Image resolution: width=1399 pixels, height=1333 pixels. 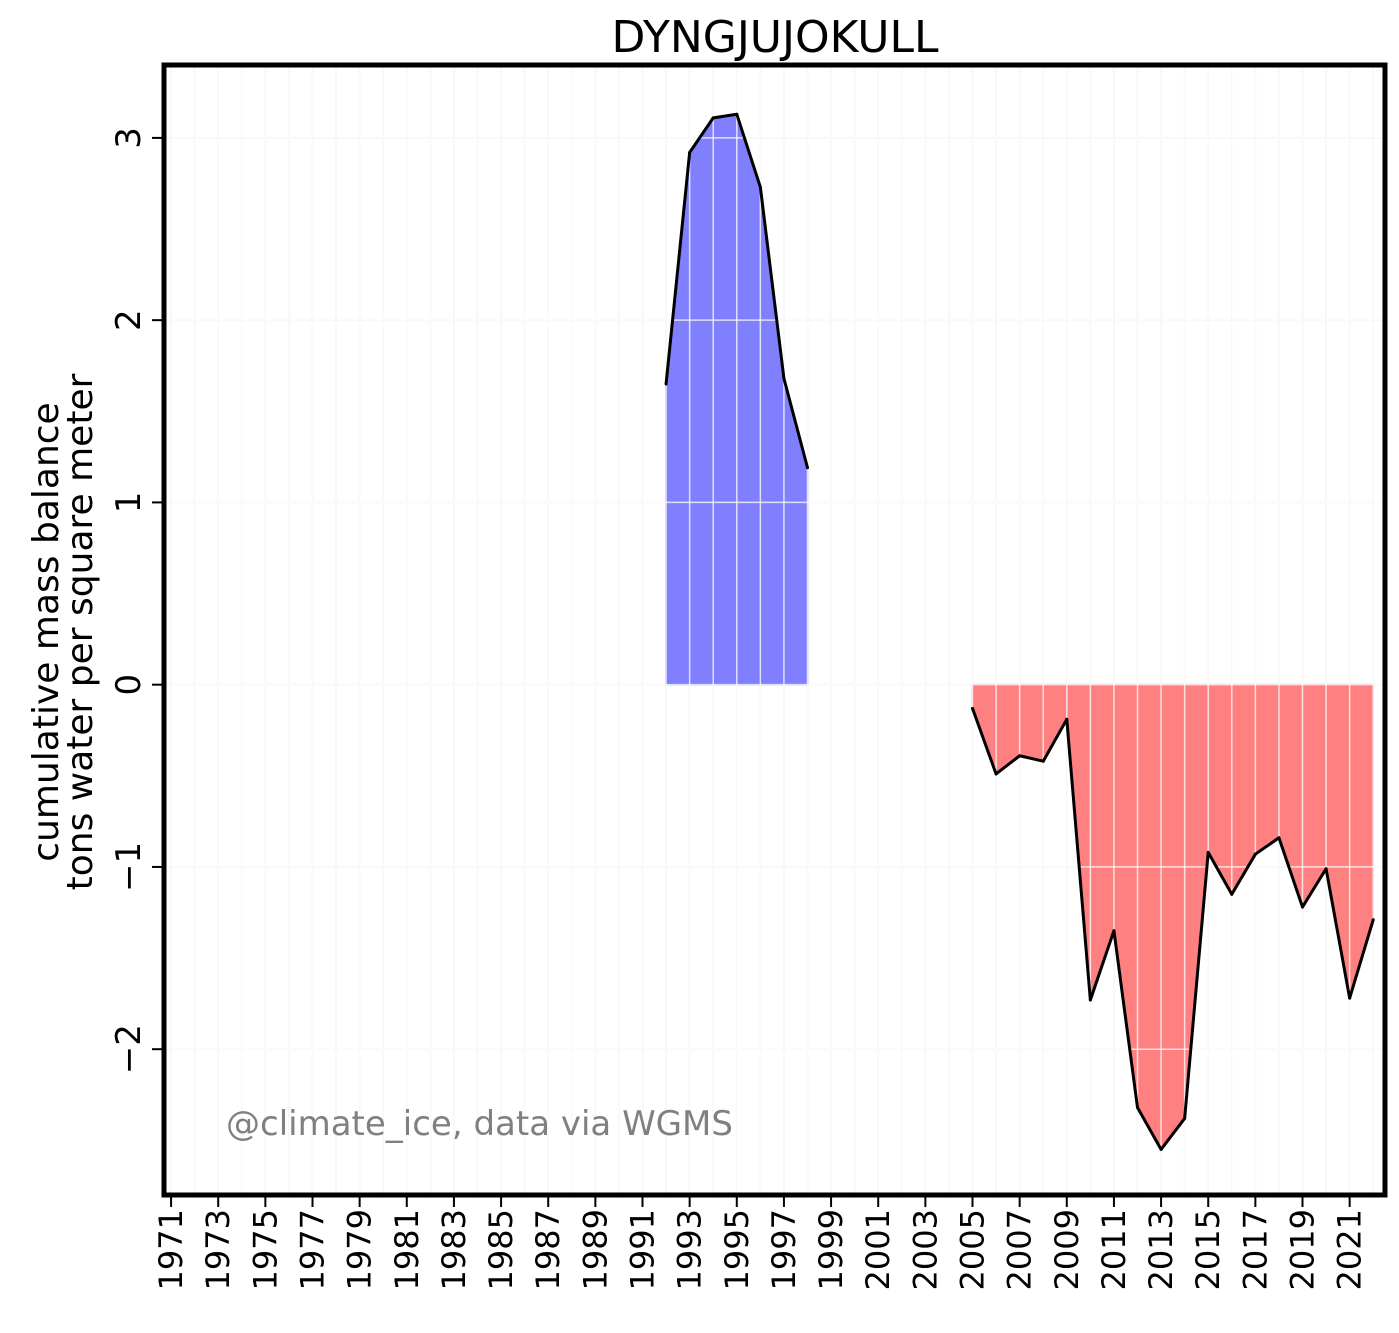 I want to click on x-tick-label-1983: 1983, so click(x=454, y=1249).